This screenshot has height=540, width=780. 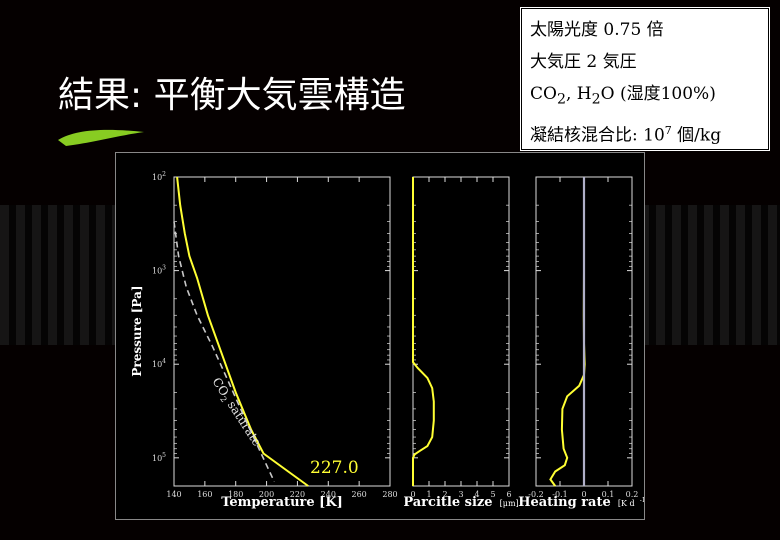 I want to click on x-tick-label: -0.2, so click(x=535, y=494).